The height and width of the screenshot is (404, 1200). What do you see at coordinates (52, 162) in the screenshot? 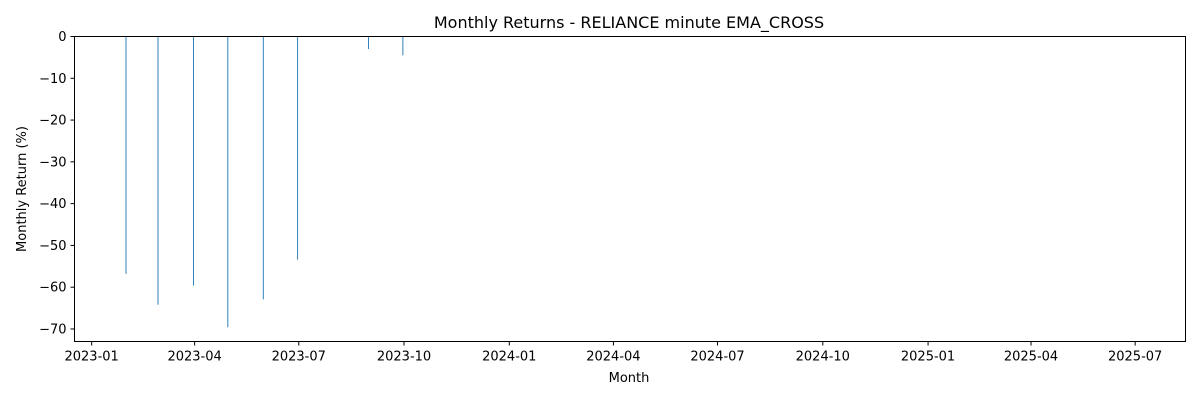
I see `y-tick-label: −30` at bounding box center [52, 162].